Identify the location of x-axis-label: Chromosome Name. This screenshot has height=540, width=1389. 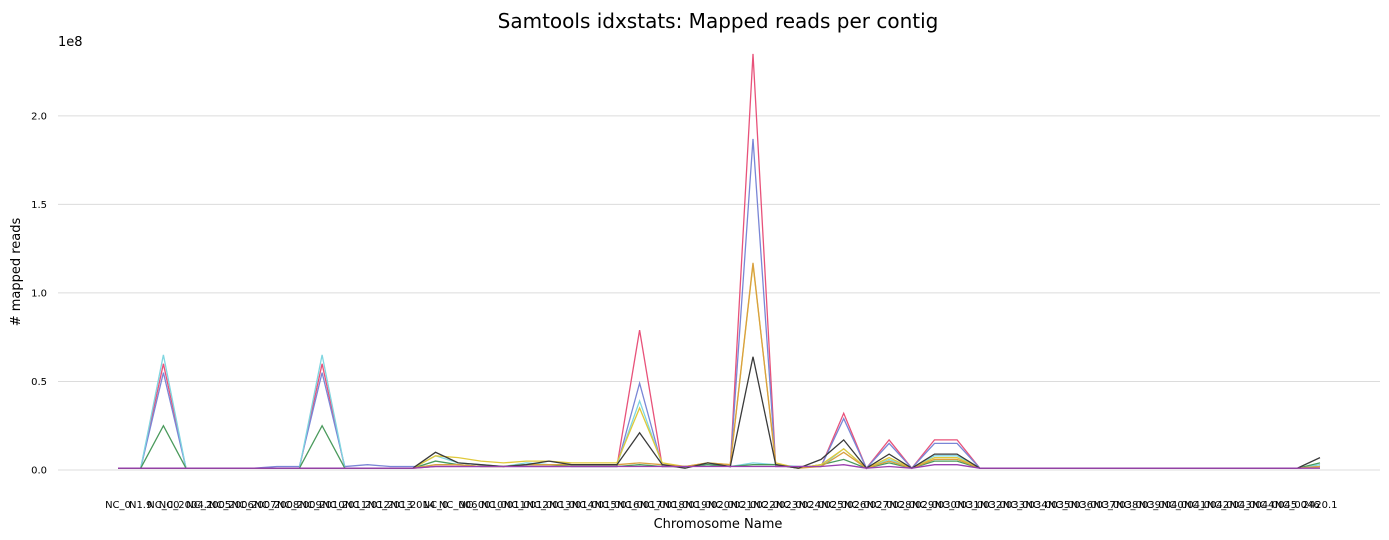
(718, 524).